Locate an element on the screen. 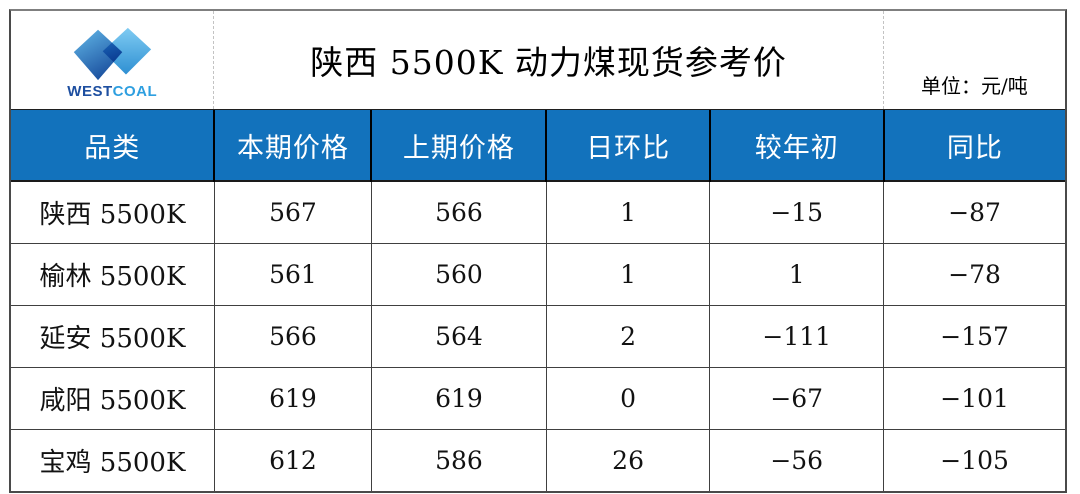 This screenshot has height=494, width=1080. brand-logo: WESTCOAL is located at coordinates (113, 60).